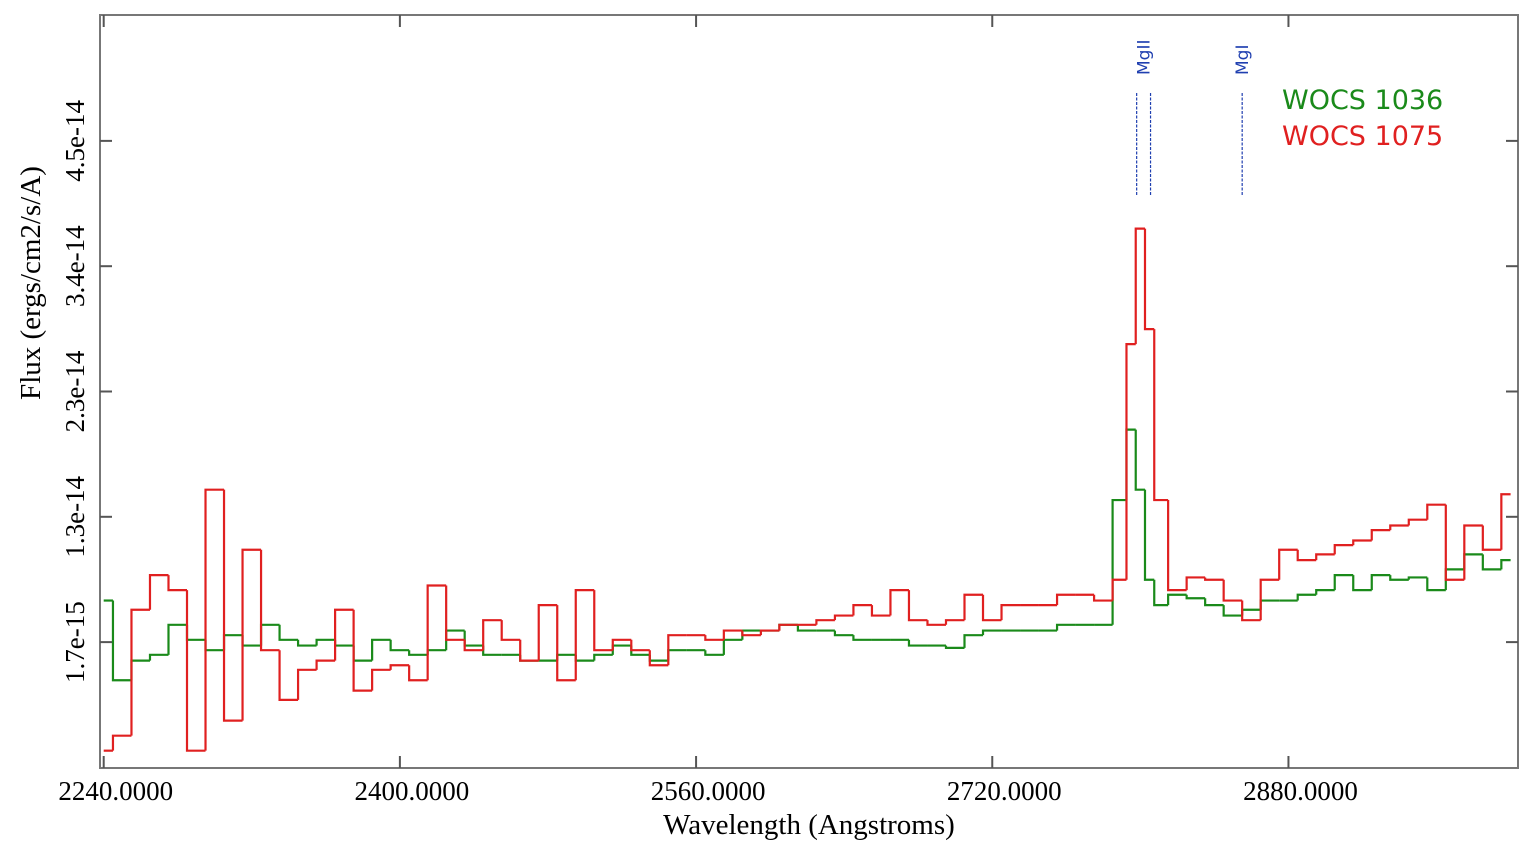  Describe the element at coordinates (1300, 791) in the screenshot. I see `x-tick-label: 2880.0000` at that location.